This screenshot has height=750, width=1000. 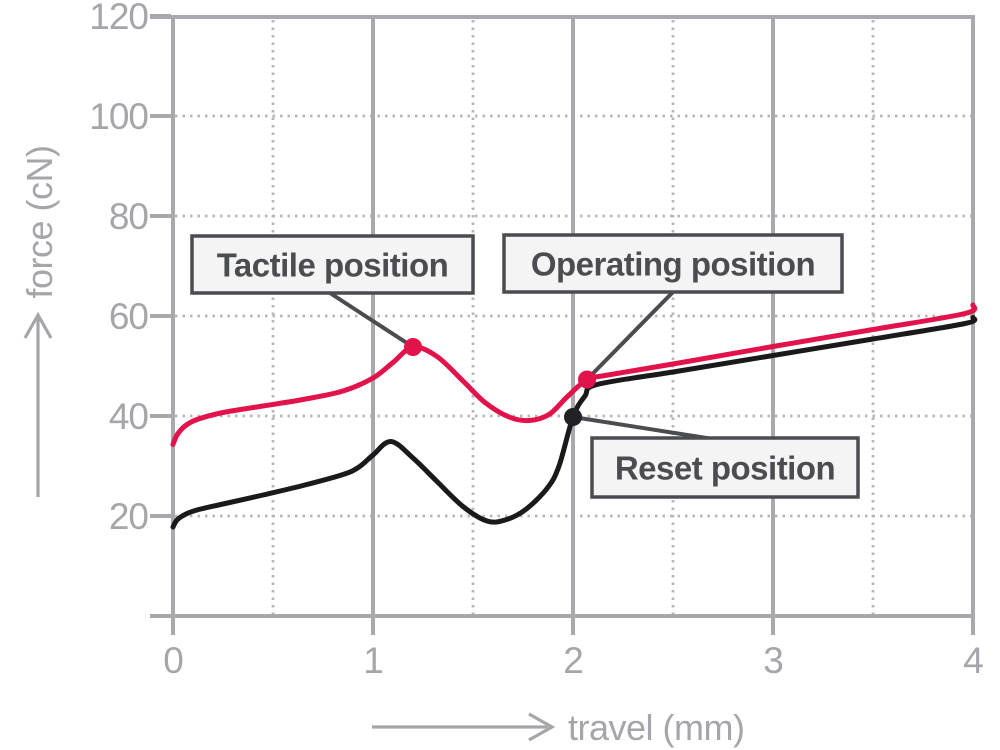 What do you see at coordinates (656, 727) in the screenshot?
I see `x-axis-title: travel (mm)` at bounding box center [656, 727].